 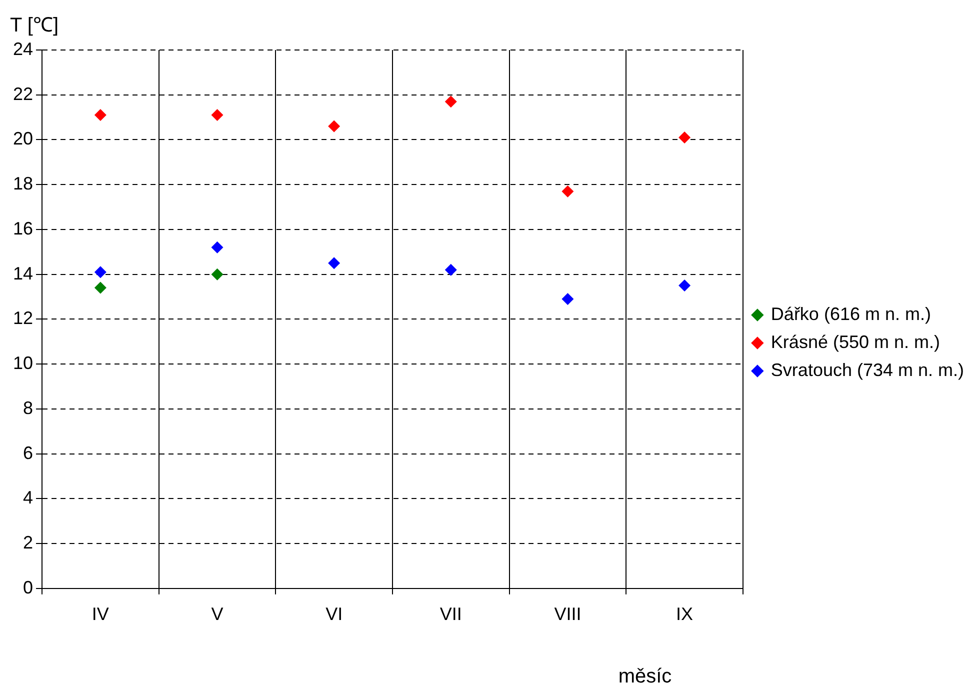 What do you see at coordinates (23, 94) in the screenshot?
I see `y-tick-label: 22` at bounding box center [23, 94].